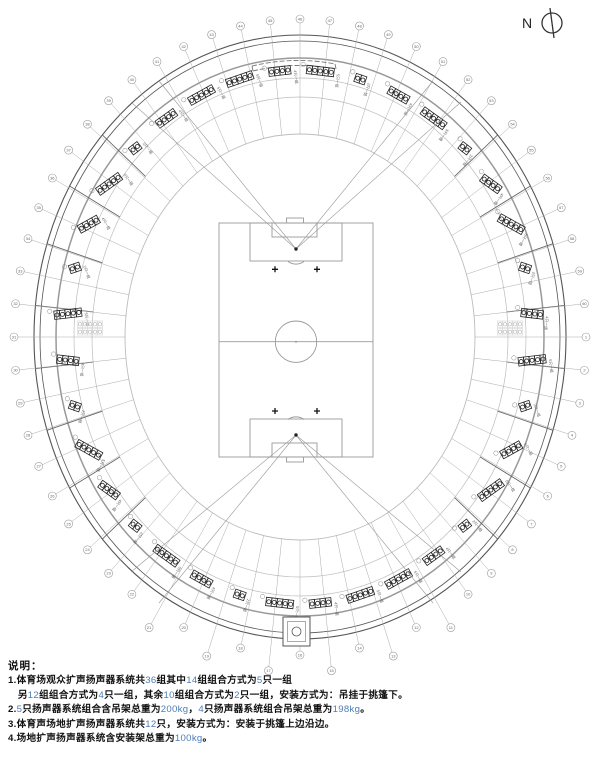  I want to click on grid-axis-label: 57, so click(561, 207).